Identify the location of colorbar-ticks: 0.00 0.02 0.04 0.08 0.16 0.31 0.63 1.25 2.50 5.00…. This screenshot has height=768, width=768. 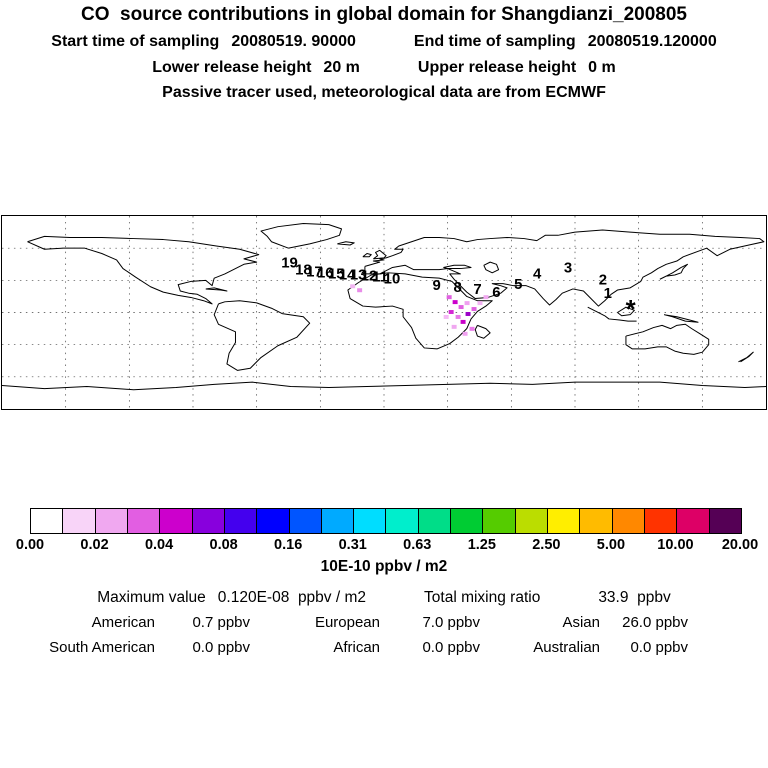
(387, 546).